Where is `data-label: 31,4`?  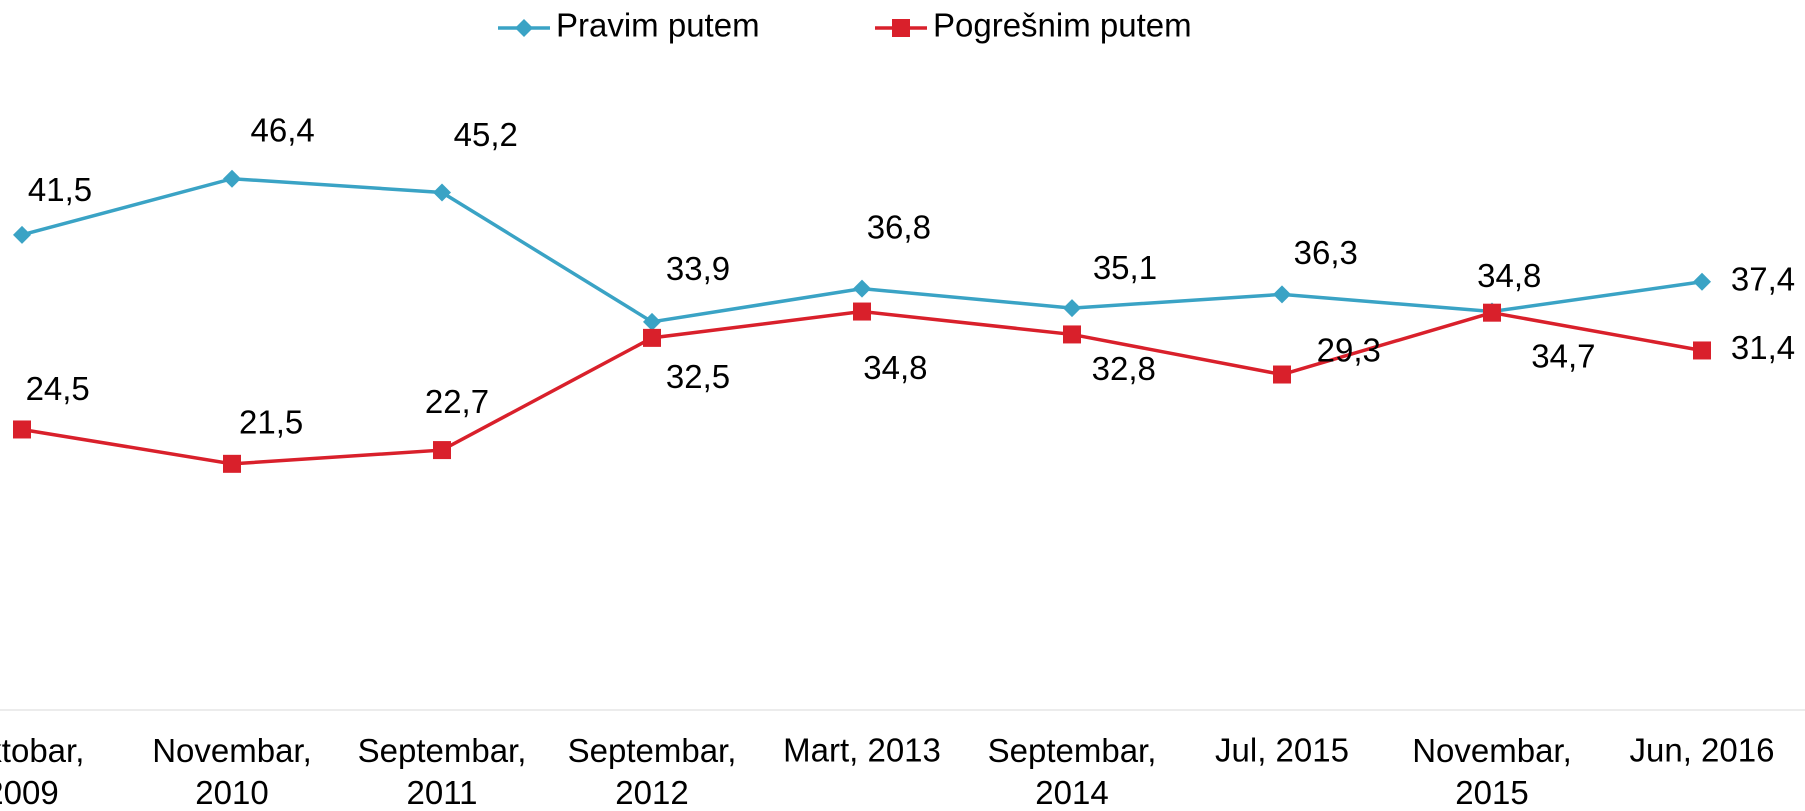 data-label: 31,4 is located at coordinates (1763, 347).